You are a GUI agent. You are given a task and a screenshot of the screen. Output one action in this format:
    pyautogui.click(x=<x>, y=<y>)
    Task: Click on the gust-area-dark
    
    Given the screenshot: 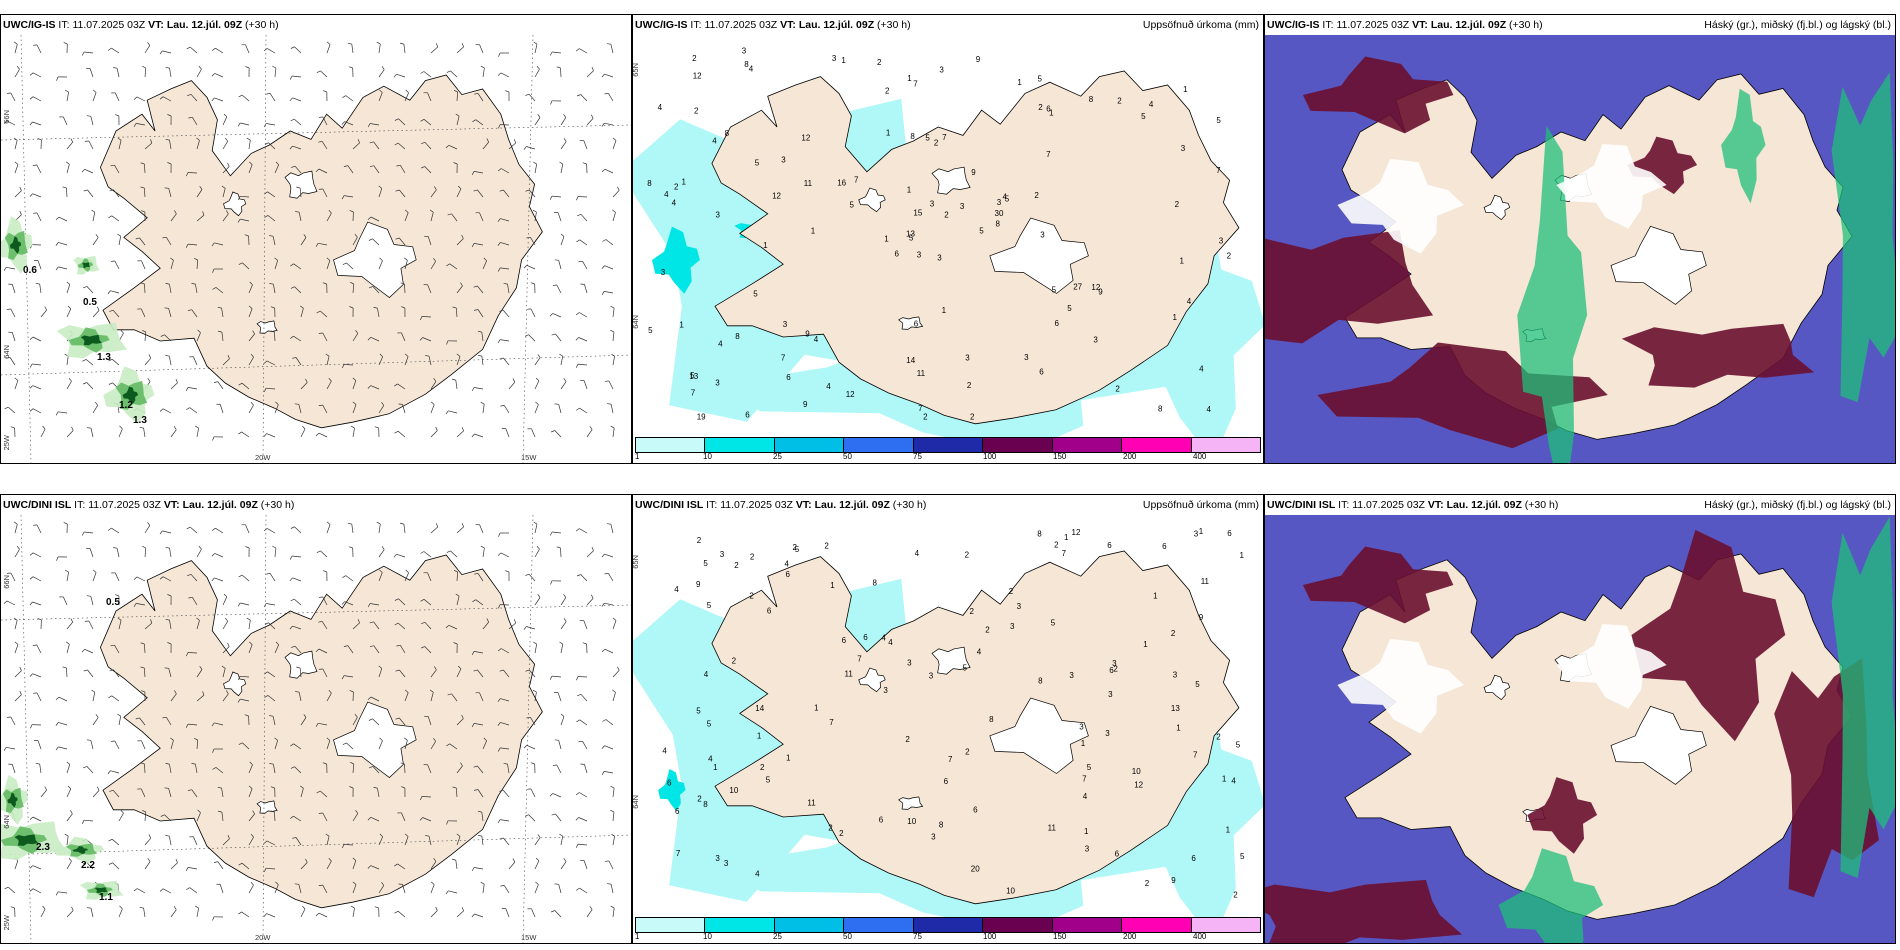 What is the action you would take?
    pyautogui.click(x=12, y=800)
    